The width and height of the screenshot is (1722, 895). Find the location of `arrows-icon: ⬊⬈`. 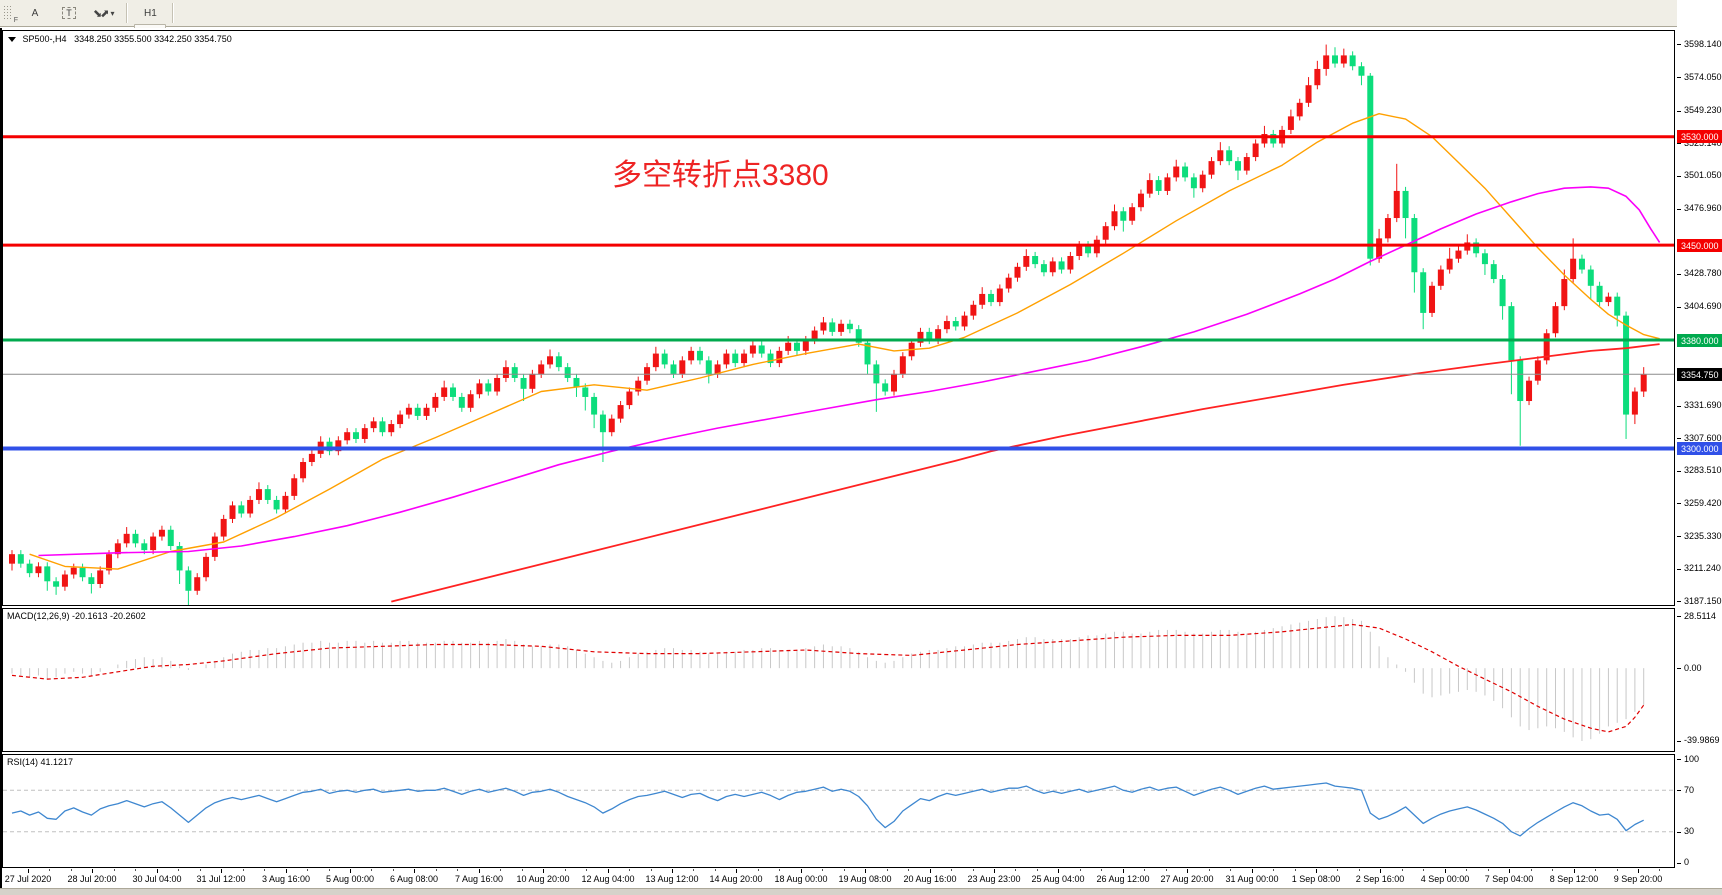

arrows-icon: ⬊⬈ is located at coordinates (101, 13).